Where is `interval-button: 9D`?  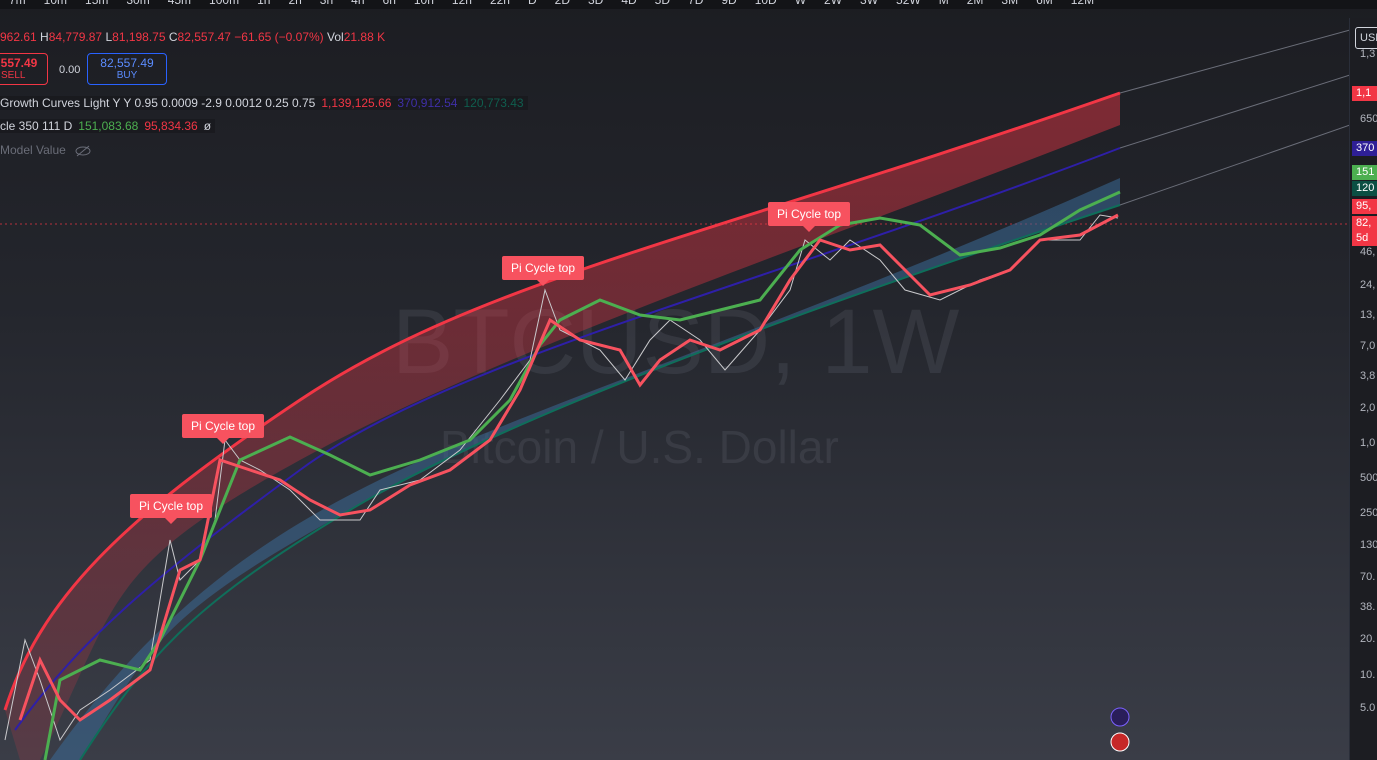 interval-button: 9D is located at coordinates (729, 3).